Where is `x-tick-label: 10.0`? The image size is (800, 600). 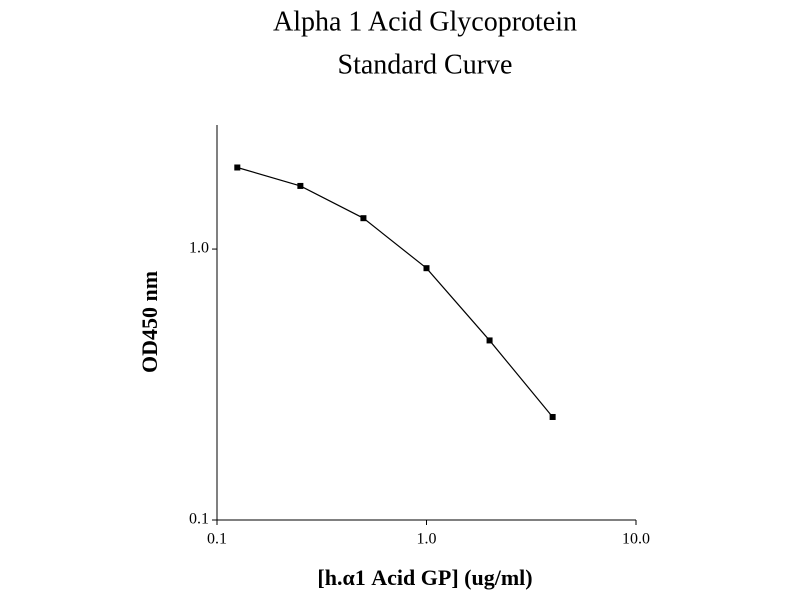 x-tick-label: 10.0 is located at coordinates (636, 539).